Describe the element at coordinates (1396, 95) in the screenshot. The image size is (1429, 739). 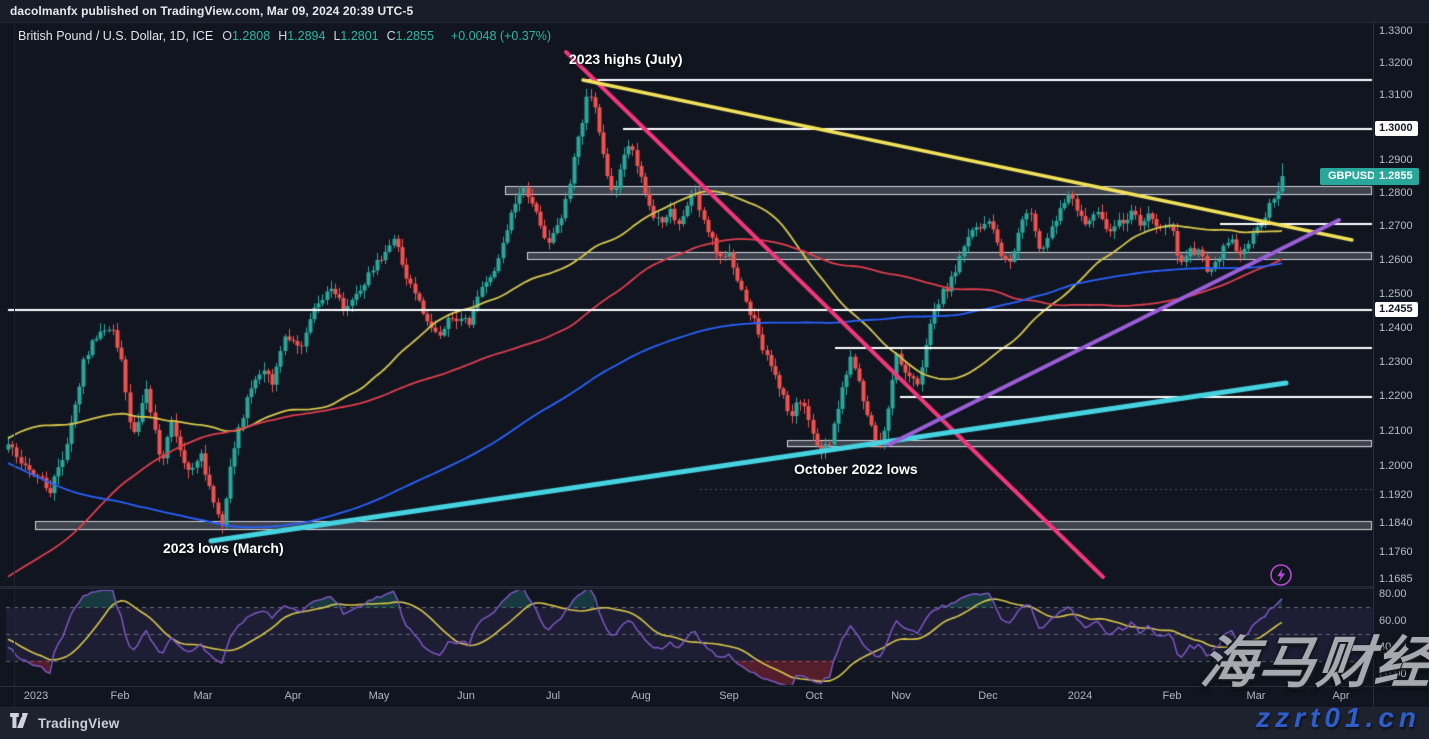
I see `price-tick-label: 1.3100` at that location.